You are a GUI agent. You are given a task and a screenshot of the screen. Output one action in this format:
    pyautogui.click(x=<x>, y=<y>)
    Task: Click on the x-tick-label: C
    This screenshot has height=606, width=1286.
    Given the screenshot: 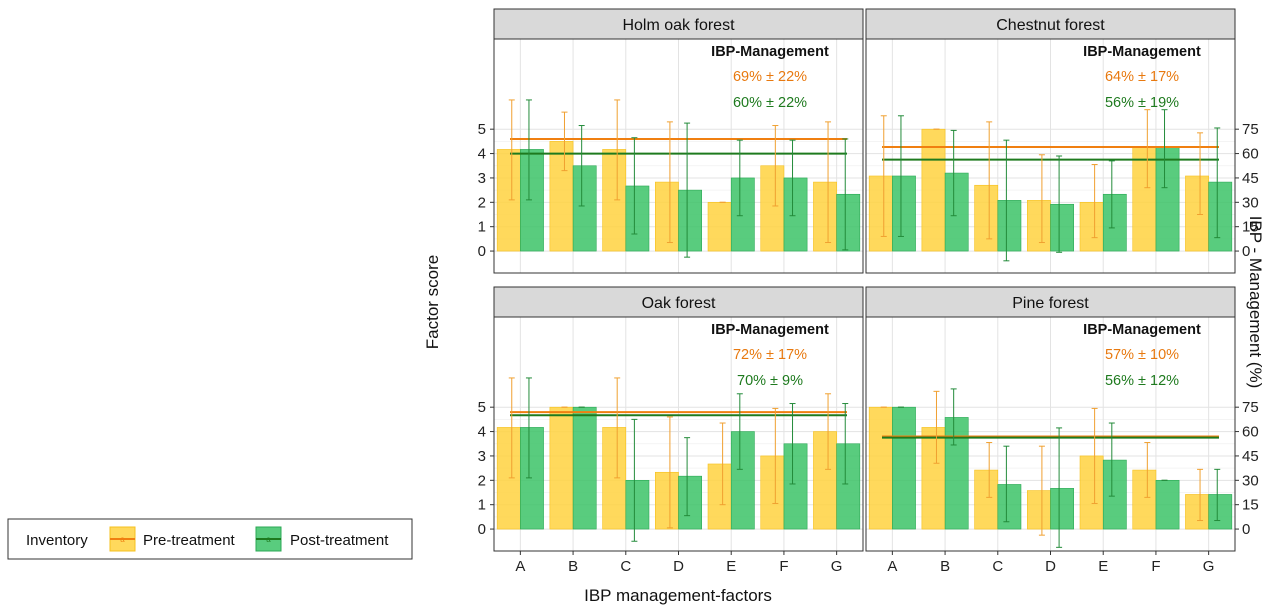 What is the action you would take?
    pyautogui.click(x=625, y=566)
    